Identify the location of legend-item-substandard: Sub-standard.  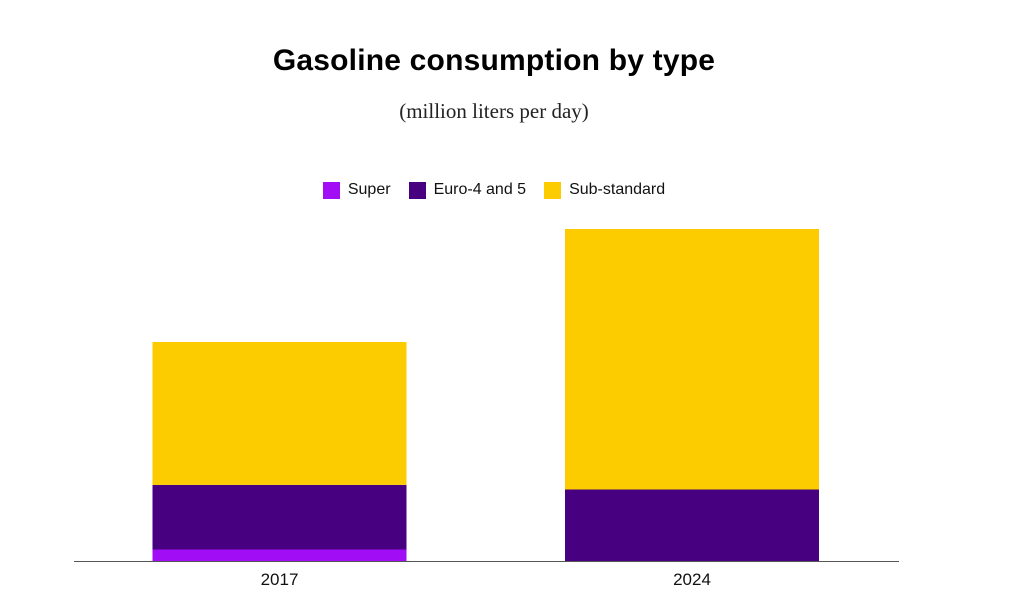
(604, 190).